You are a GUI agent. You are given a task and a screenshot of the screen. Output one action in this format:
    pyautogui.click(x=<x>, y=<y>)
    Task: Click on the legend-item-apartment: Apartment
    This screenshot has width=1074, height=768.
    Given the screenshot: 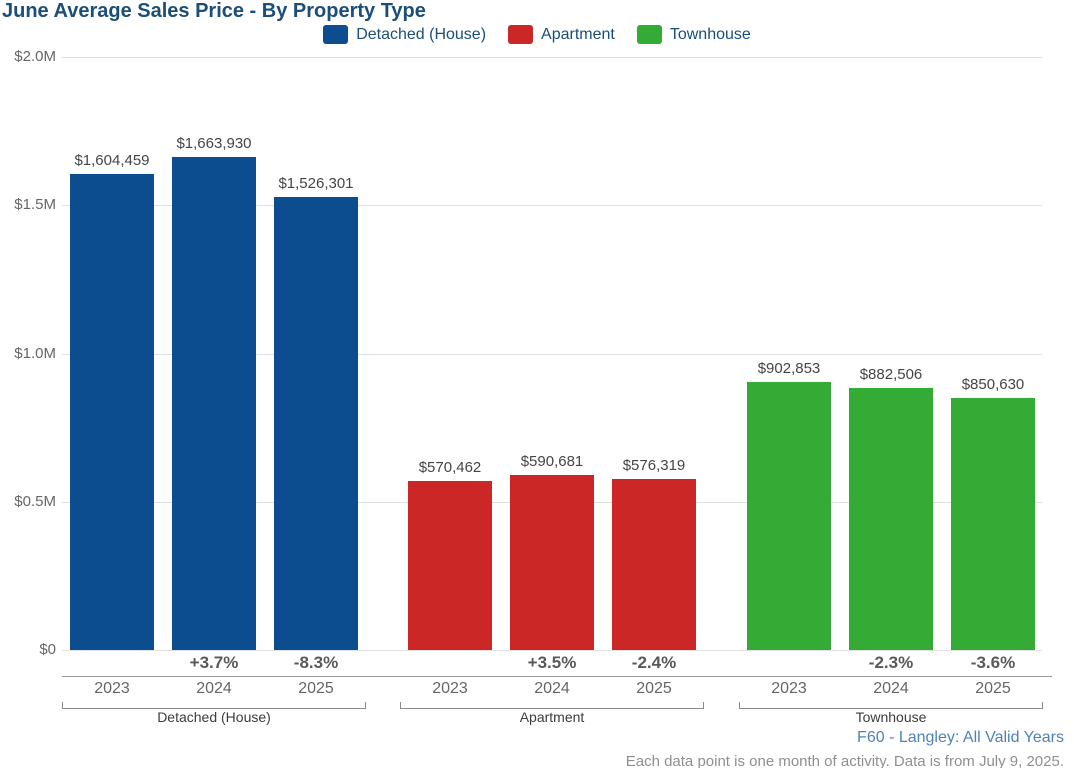 What is the action you would take?
    pyautogui.click(x=561, y=34)
    